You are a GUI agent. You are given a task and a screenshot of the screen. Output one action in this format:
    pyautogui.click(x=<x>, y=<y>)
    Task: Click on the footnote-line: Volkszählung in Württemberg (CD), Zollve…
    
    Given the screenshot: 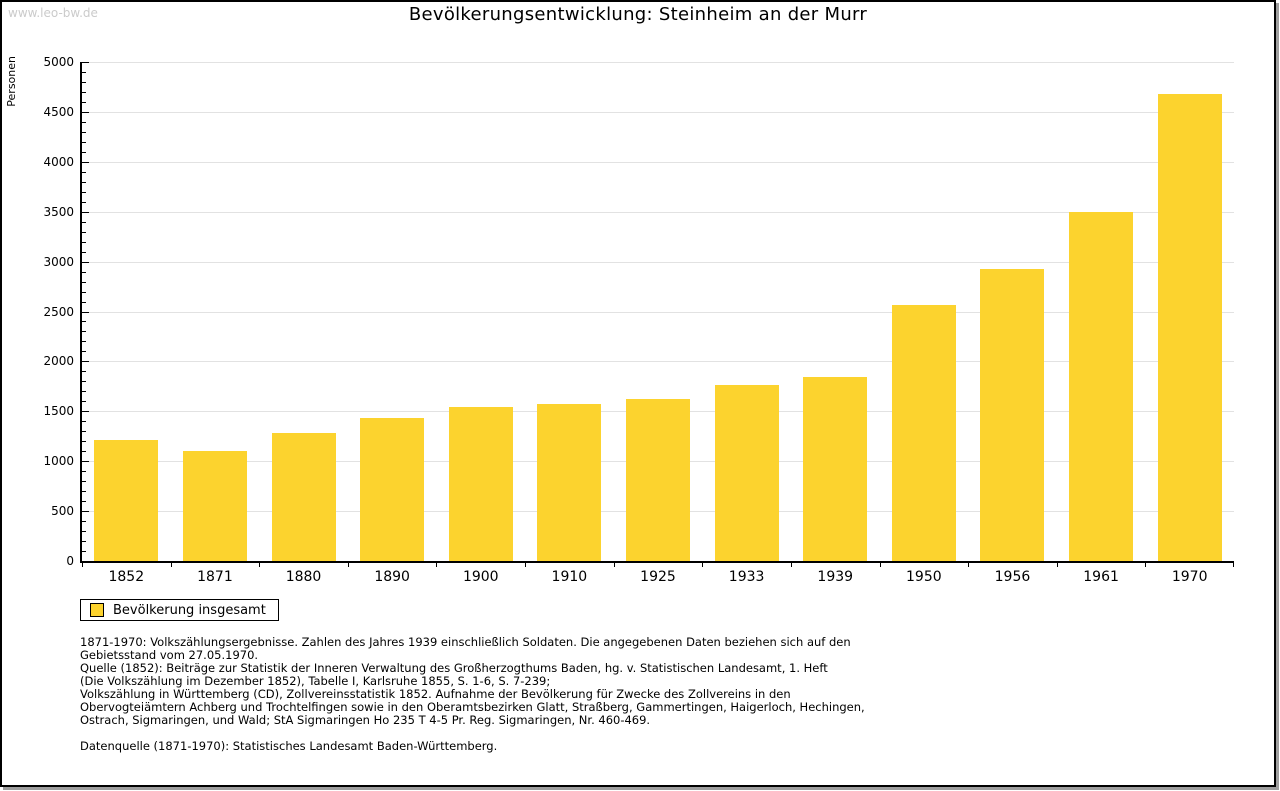 What is the action you would take?
    pyautogui.click(x=435, y=694)
    